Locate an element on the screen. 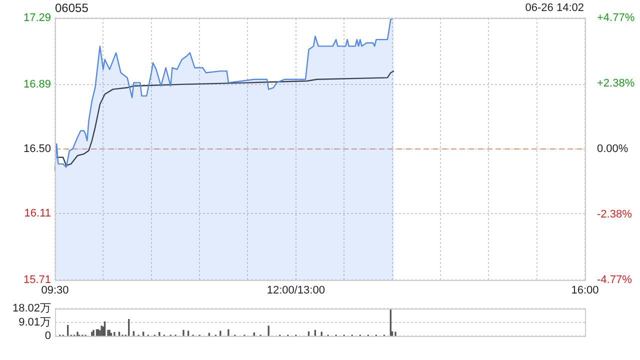 This screenshot has width=640, height=360. y-tick-label: 18.02万 is located at coordinates (31, 308).